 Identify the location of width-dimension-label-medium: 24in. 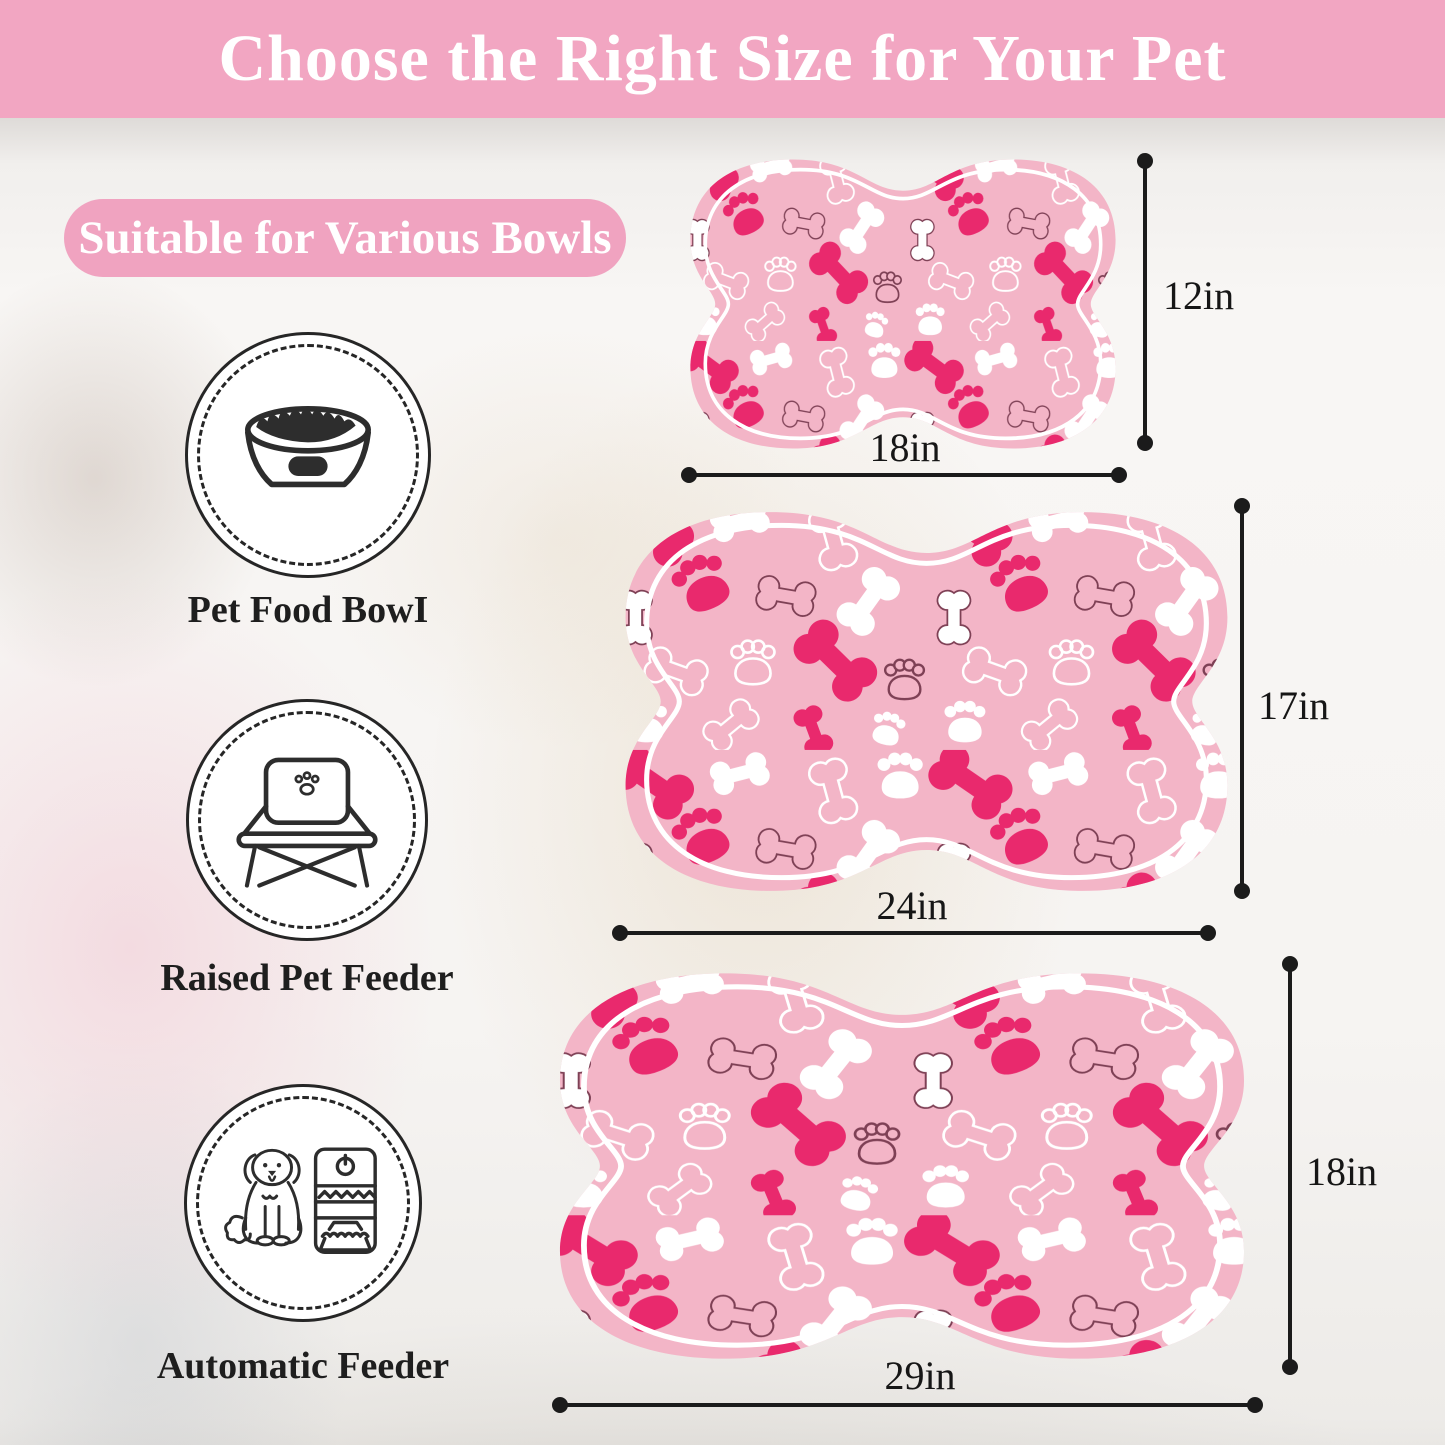
(912, 905).